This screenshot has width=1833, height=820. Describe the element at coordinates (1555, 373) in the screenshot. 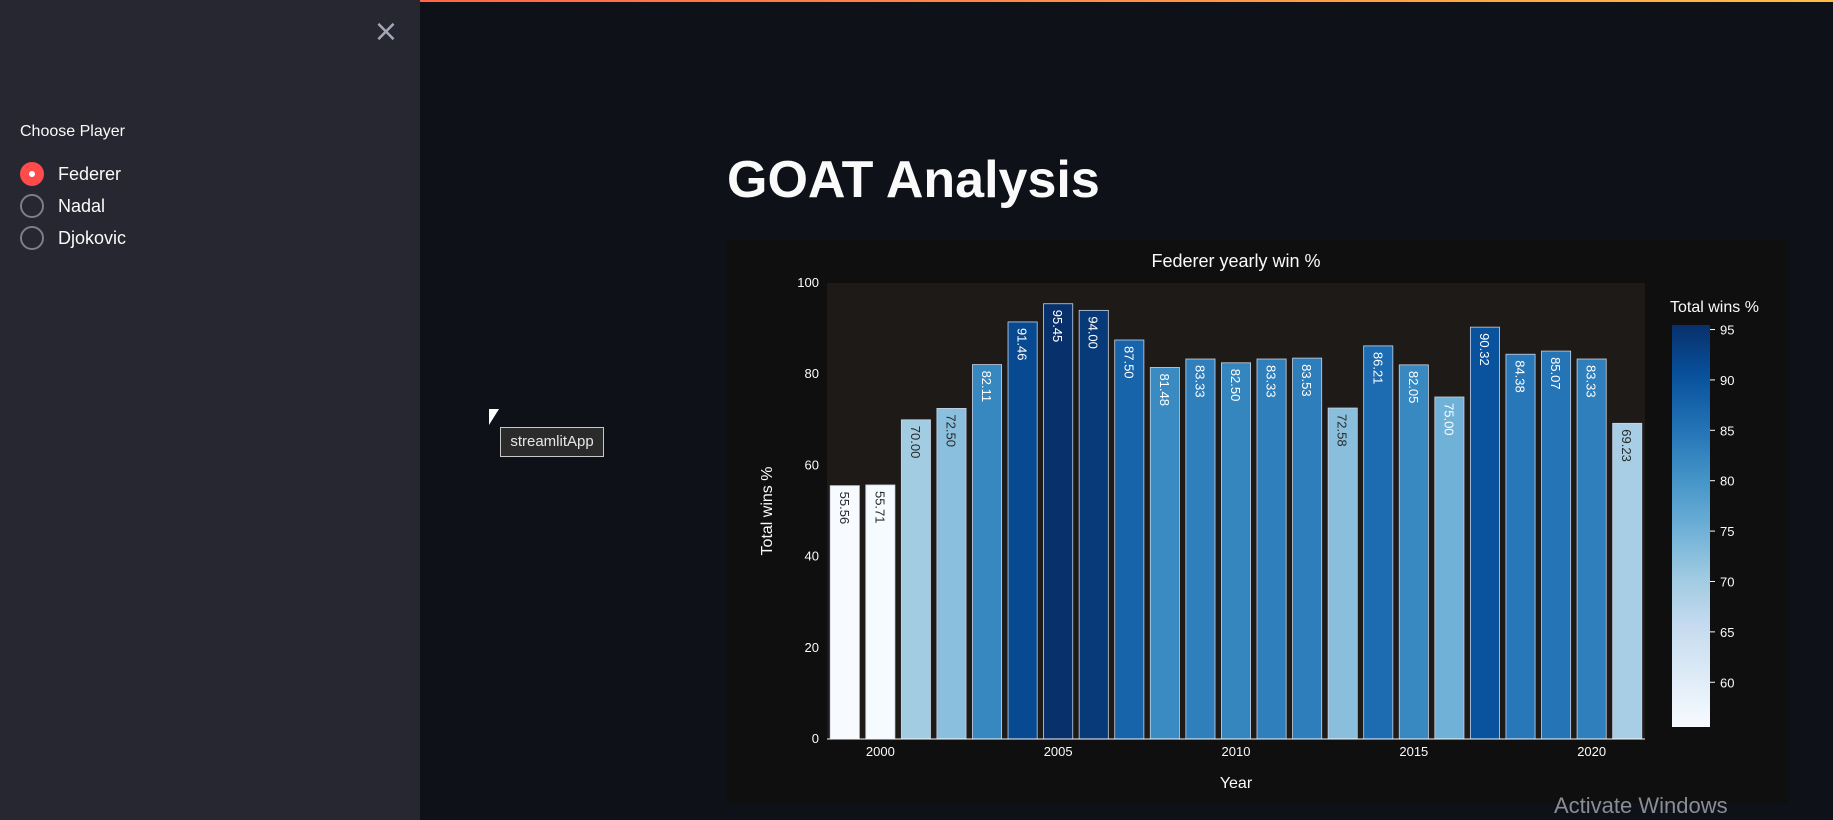

I see `bar-value-label: 85.07` at that location.